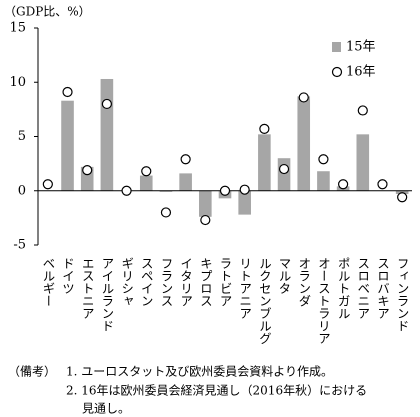 The image size is (420, 417). What do you see at coordinates (17, 82) in the screenshot?
I see `y-tick-label: 10` at bounding box center [17, 82].